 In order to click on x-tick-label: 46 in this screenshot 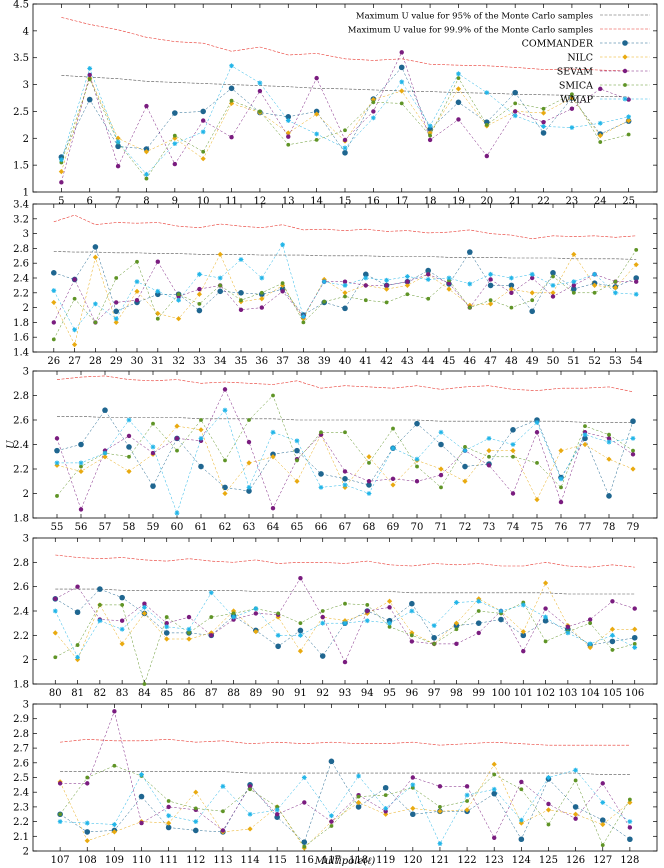, I will do `click(469, 361)`.